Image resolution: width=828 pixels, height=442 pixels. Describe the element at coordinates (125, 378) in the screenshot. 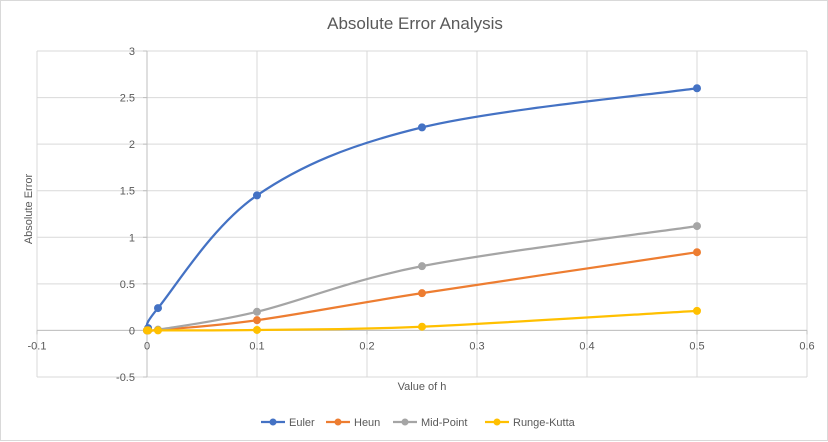

I see `y-tick-label: -0.5` at that location.